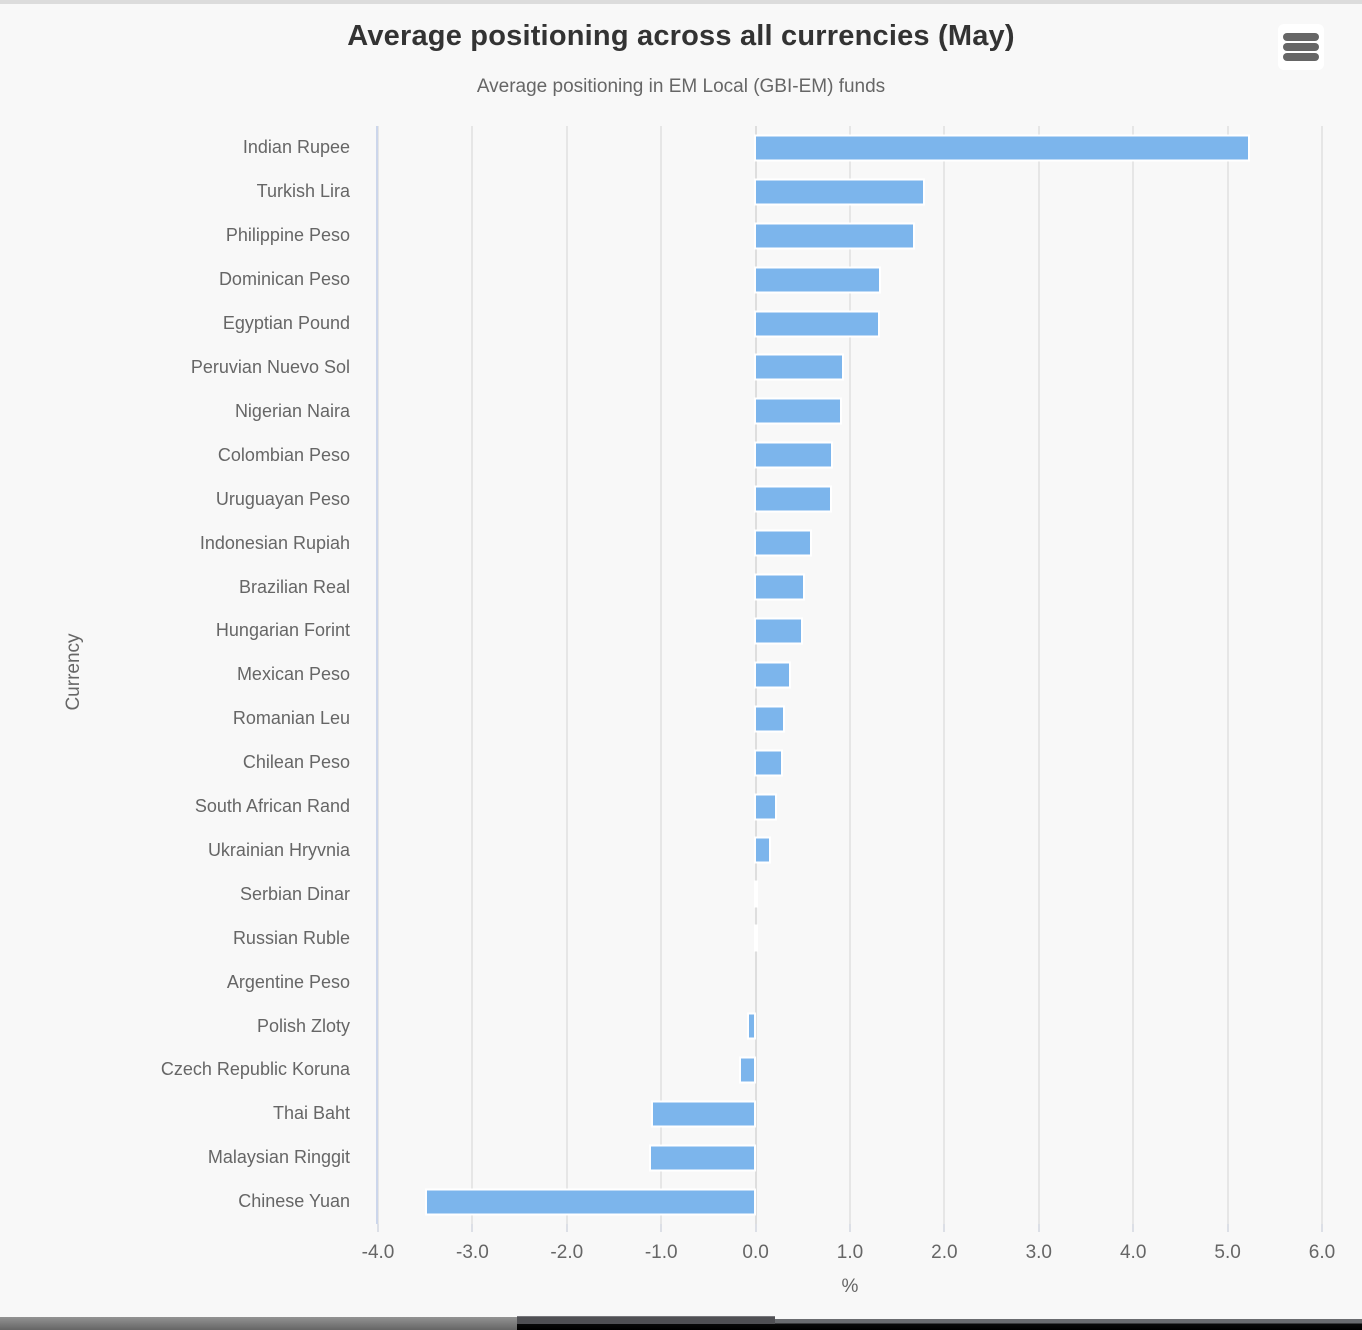  What do you see at coordinates (681, 455) in the screenshot?
I see `table-row: Colombian Peso` at bounding box center [681, 455].